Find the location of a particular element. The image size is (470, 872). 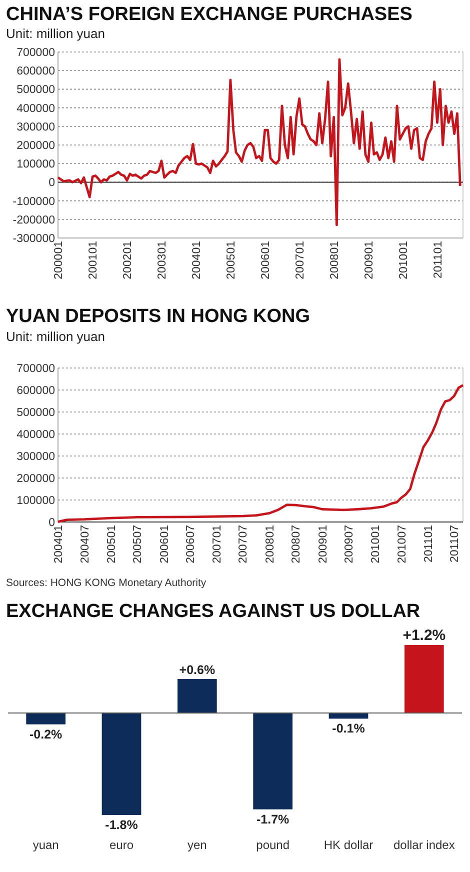

y-tick-label: -100000 is located at coordinates (33, 202).